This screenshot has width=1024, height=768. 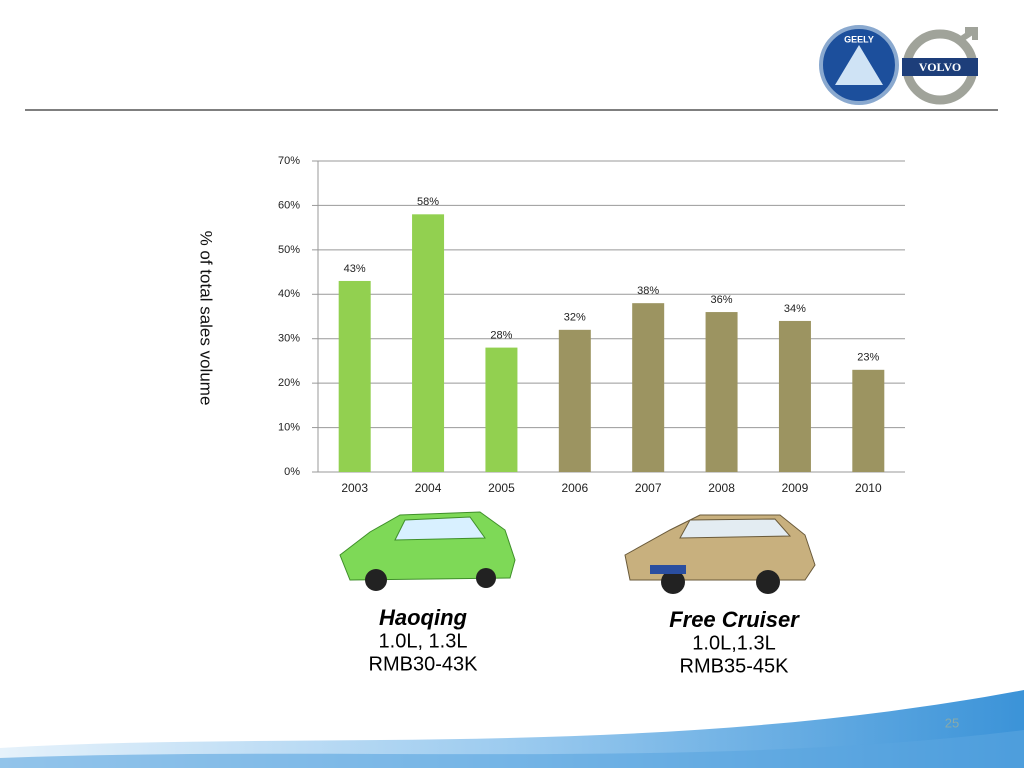 What do you see at coordinates (427, 551) in the screenshot?
I see `car-green` at bounding box center [427, 551].